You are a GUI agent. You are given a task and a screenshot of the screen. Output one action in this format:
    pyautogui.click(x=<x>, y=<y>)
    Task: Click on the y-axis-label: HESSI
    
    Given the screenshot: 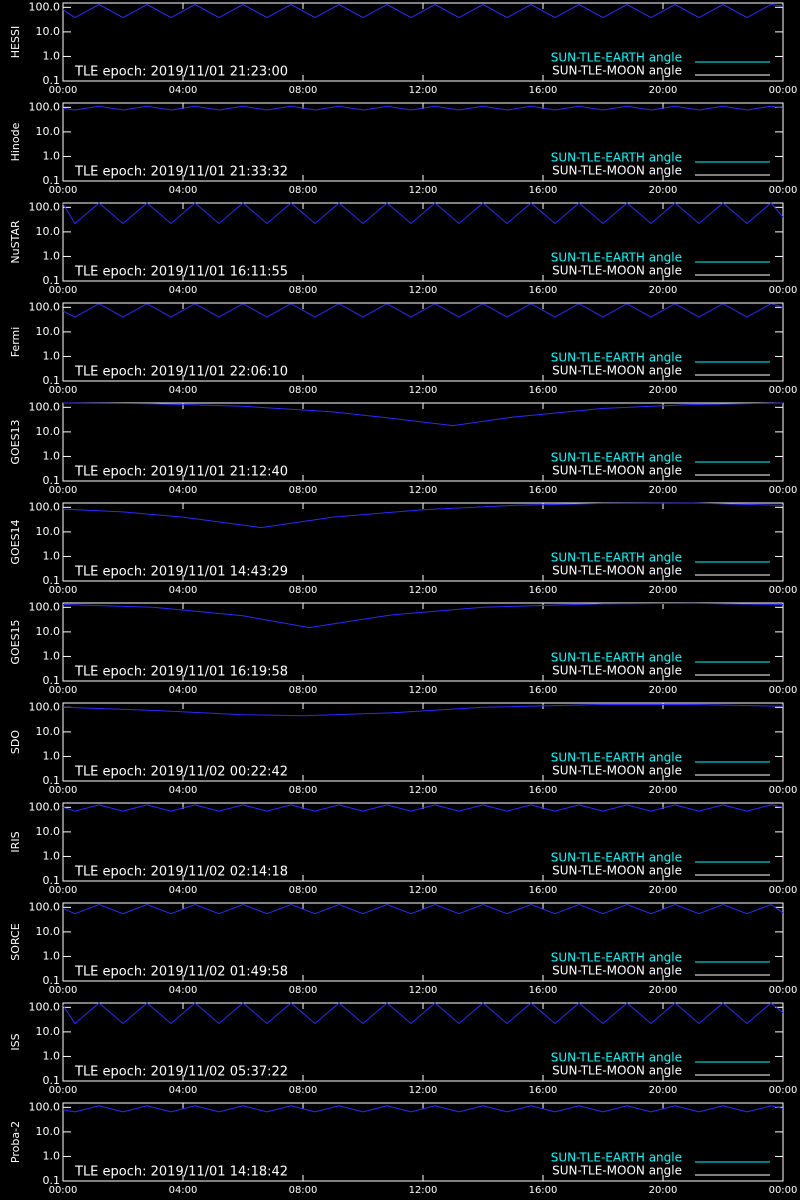 What is the action you would take?
    pyautogui.click(x=15, y=42)
    